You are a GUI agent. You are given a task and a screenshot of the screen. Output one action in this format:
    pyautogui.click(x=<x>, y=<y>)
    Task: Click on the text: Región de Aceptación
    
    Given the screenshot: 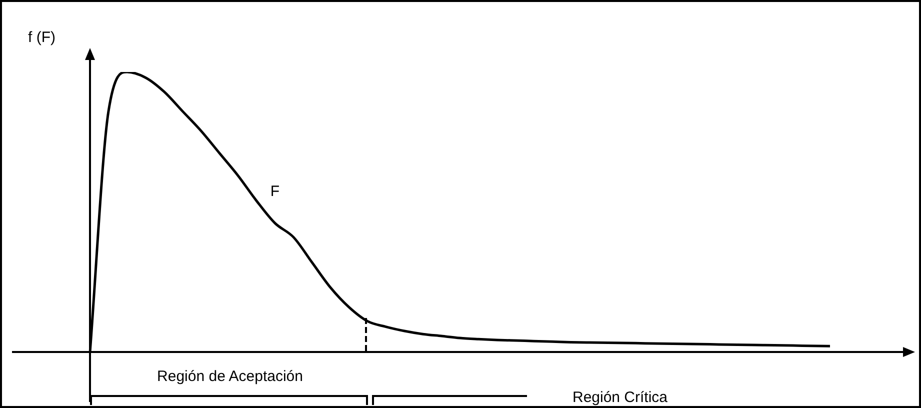 What is the action you would take?
    pyautogui.click(x=230, y=377)
    